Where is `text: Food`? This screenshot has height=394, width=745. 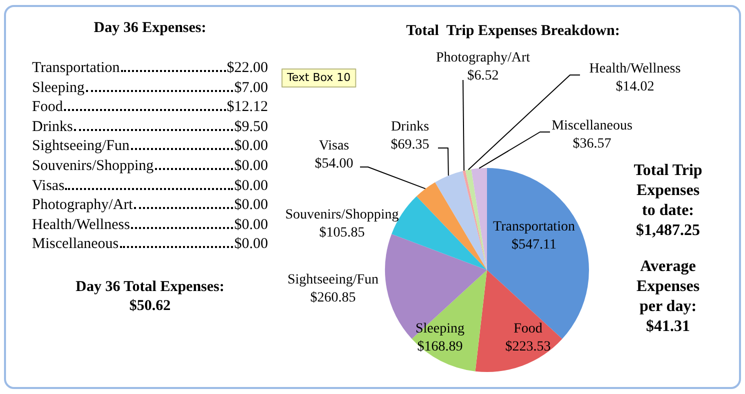
text: Food is located at coordinates (47, 107).